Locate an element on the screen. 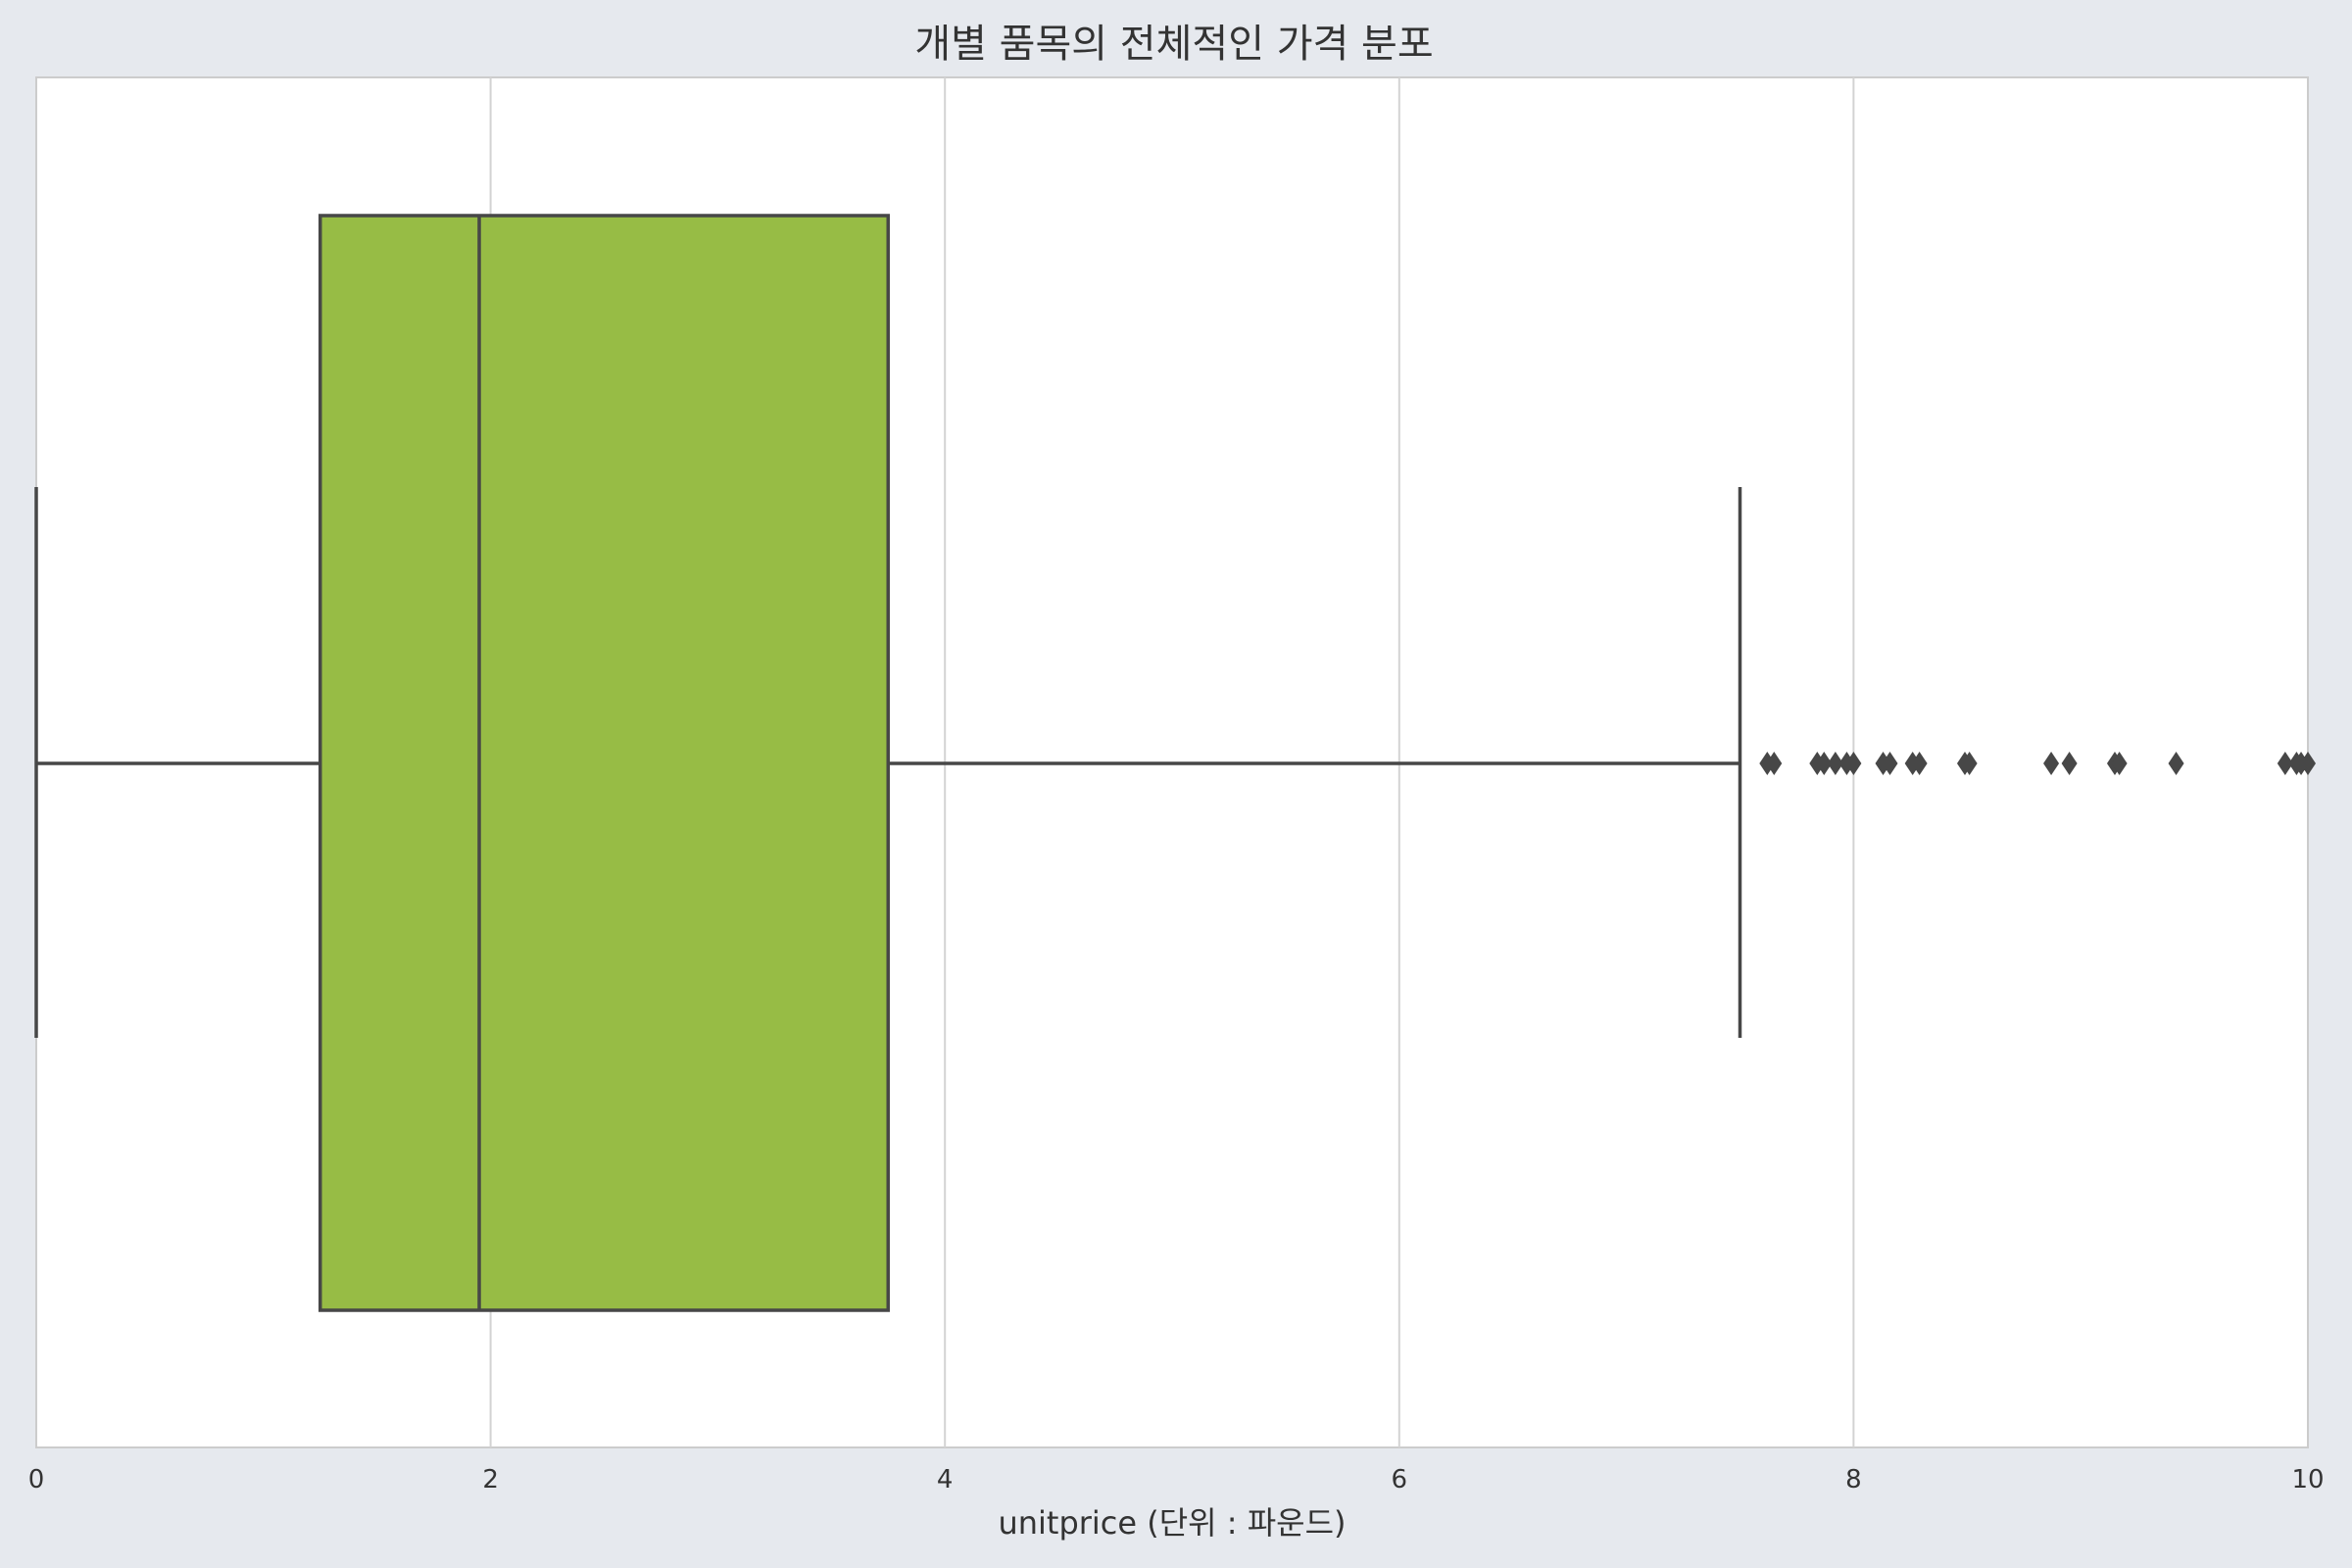 Image resolution: width=2352 pixels, height=1568 pixels. x-axis-ticks: 0 2 4 6 8 10 is located at coordinates (1176, 1479).